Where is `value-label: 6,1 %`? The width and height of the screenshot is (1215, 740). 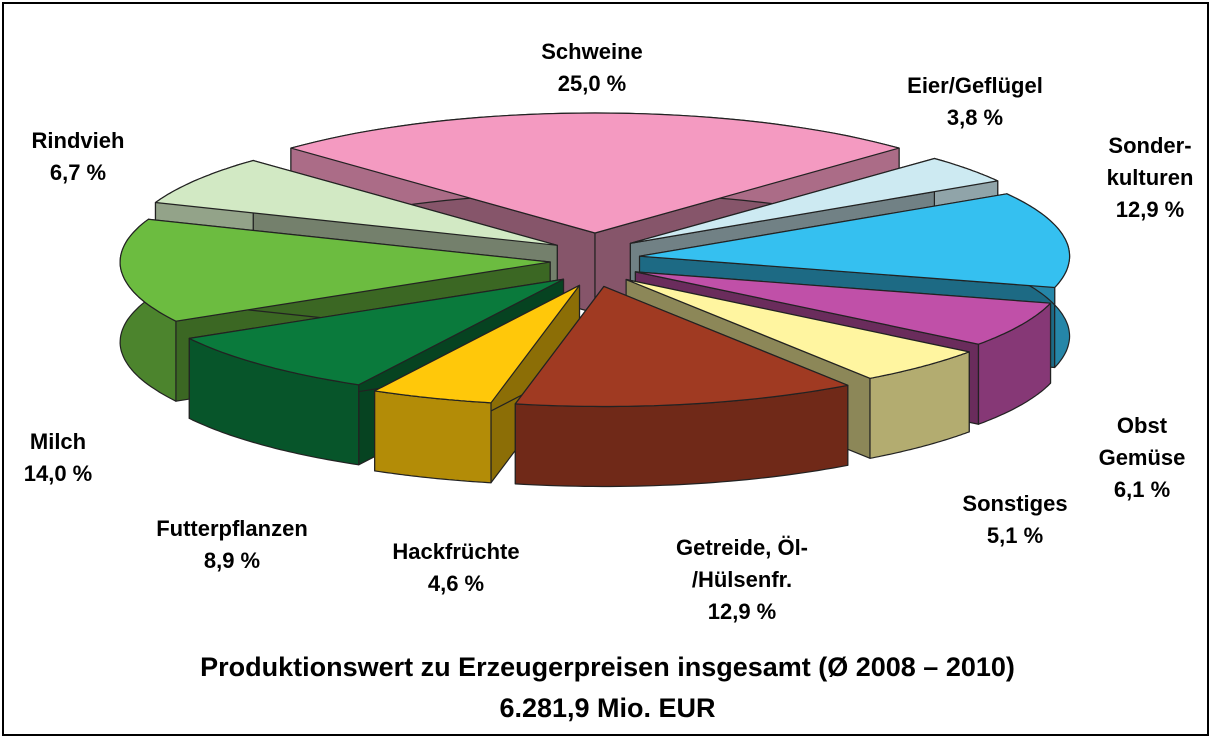 value-label: 6,1 % is located at coordinates (1142, 489).